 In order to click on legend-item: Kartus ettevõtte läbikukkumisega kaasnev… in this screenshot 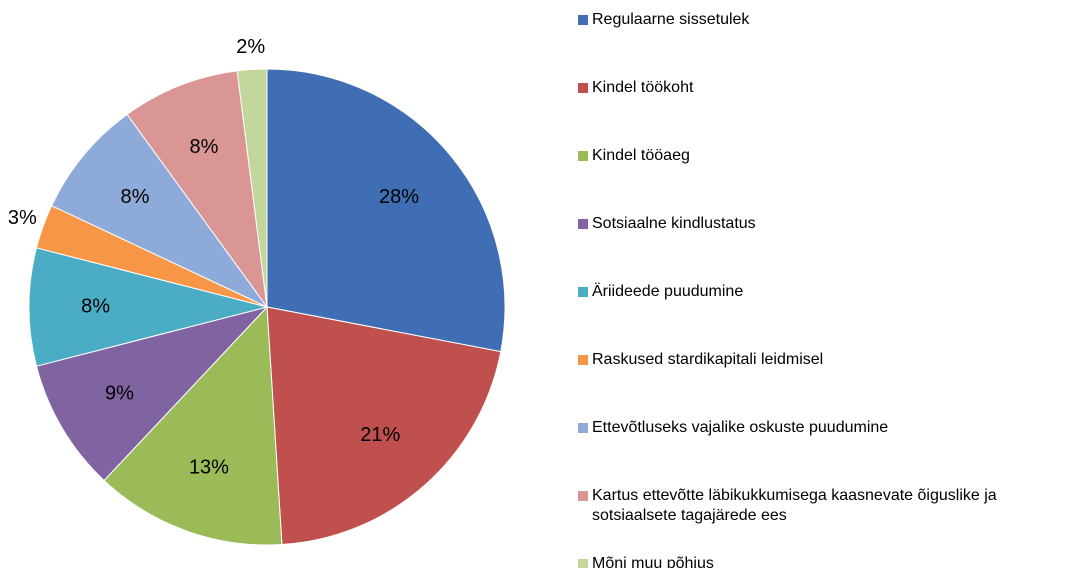, I will do `click(818, 506)`.